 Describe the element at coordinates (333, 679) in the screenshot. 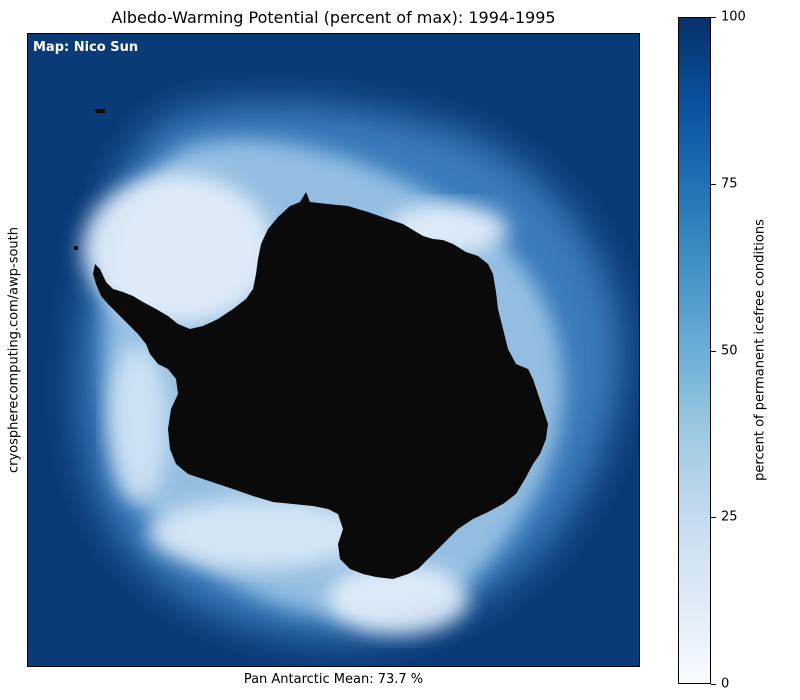

I see `pan-antarctic-mean: Pan Antarctic Mean: 73.7 %` at that location.